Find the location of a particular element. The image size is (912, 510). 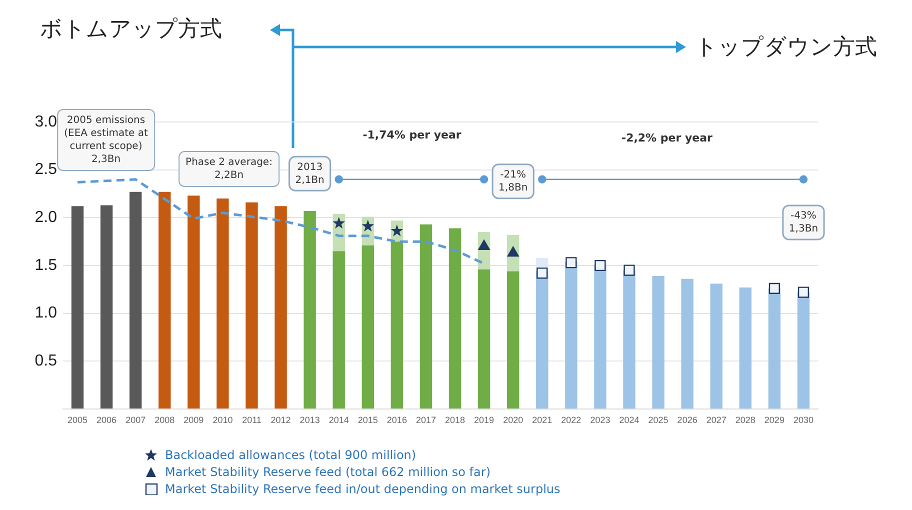

x-tick-label: 2014 is located at coordinates (338, 419).